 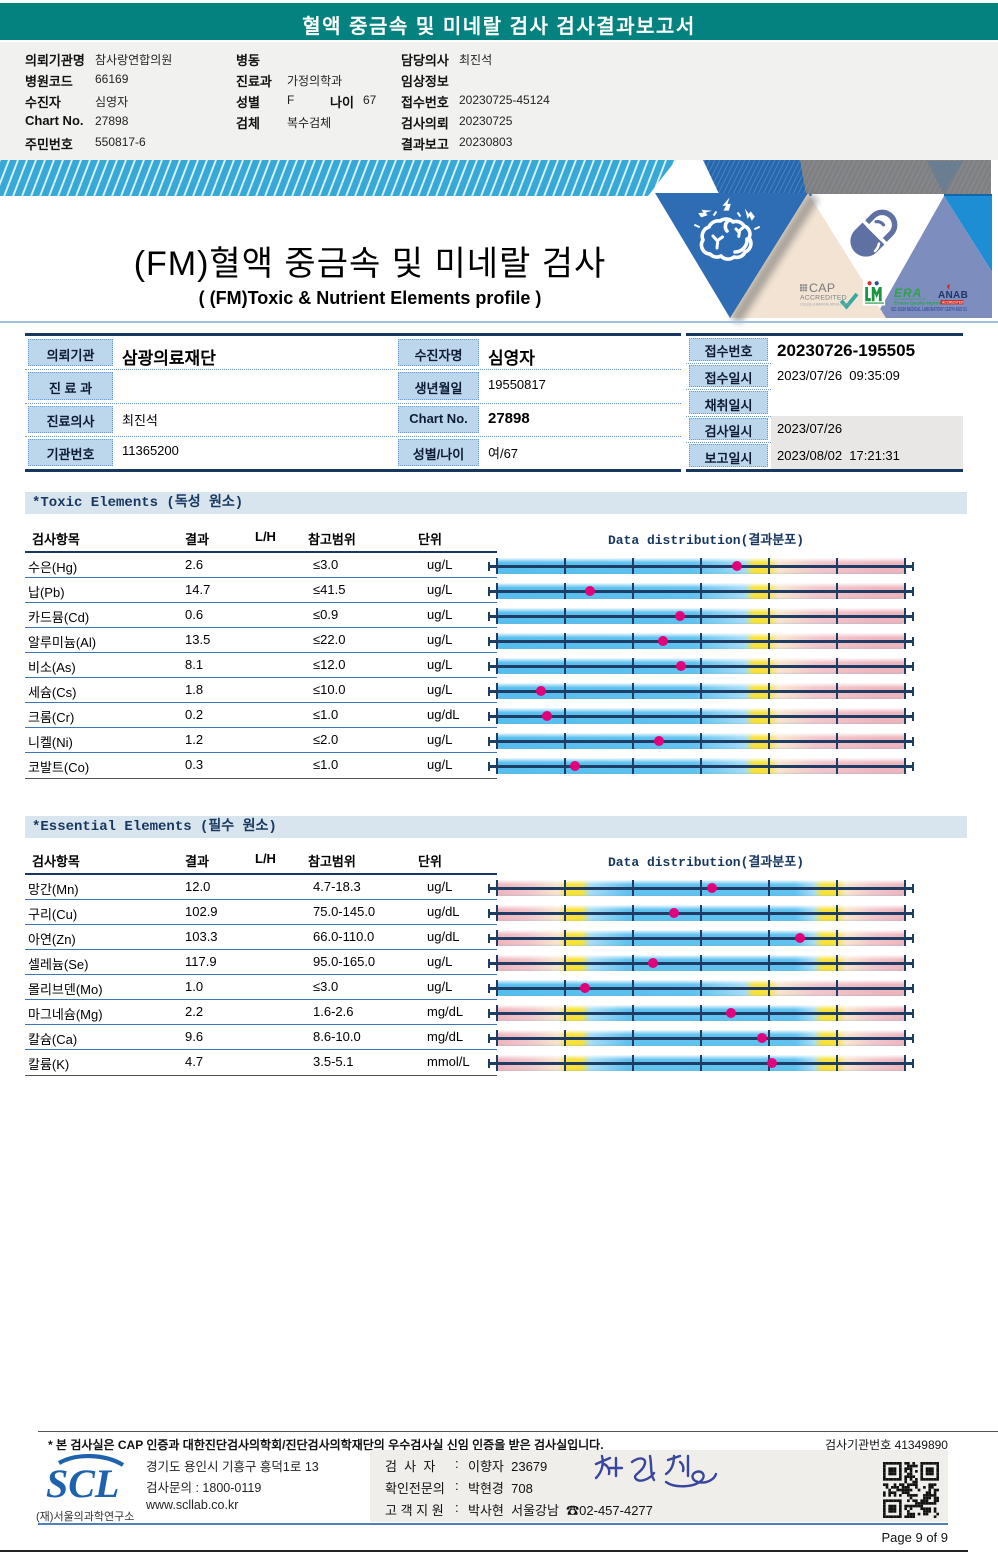 What do you see at coordinates (82, 1483) in the screenshot?
I see `svg-text: SCL` at bounding box center [82, 1483].